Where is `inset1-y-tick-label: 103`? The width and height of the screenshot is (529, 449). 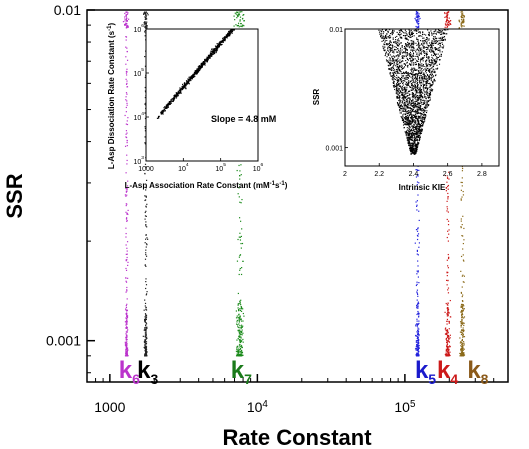 inset1-y-tick-label: 103 is located at coordinates (138, 160).